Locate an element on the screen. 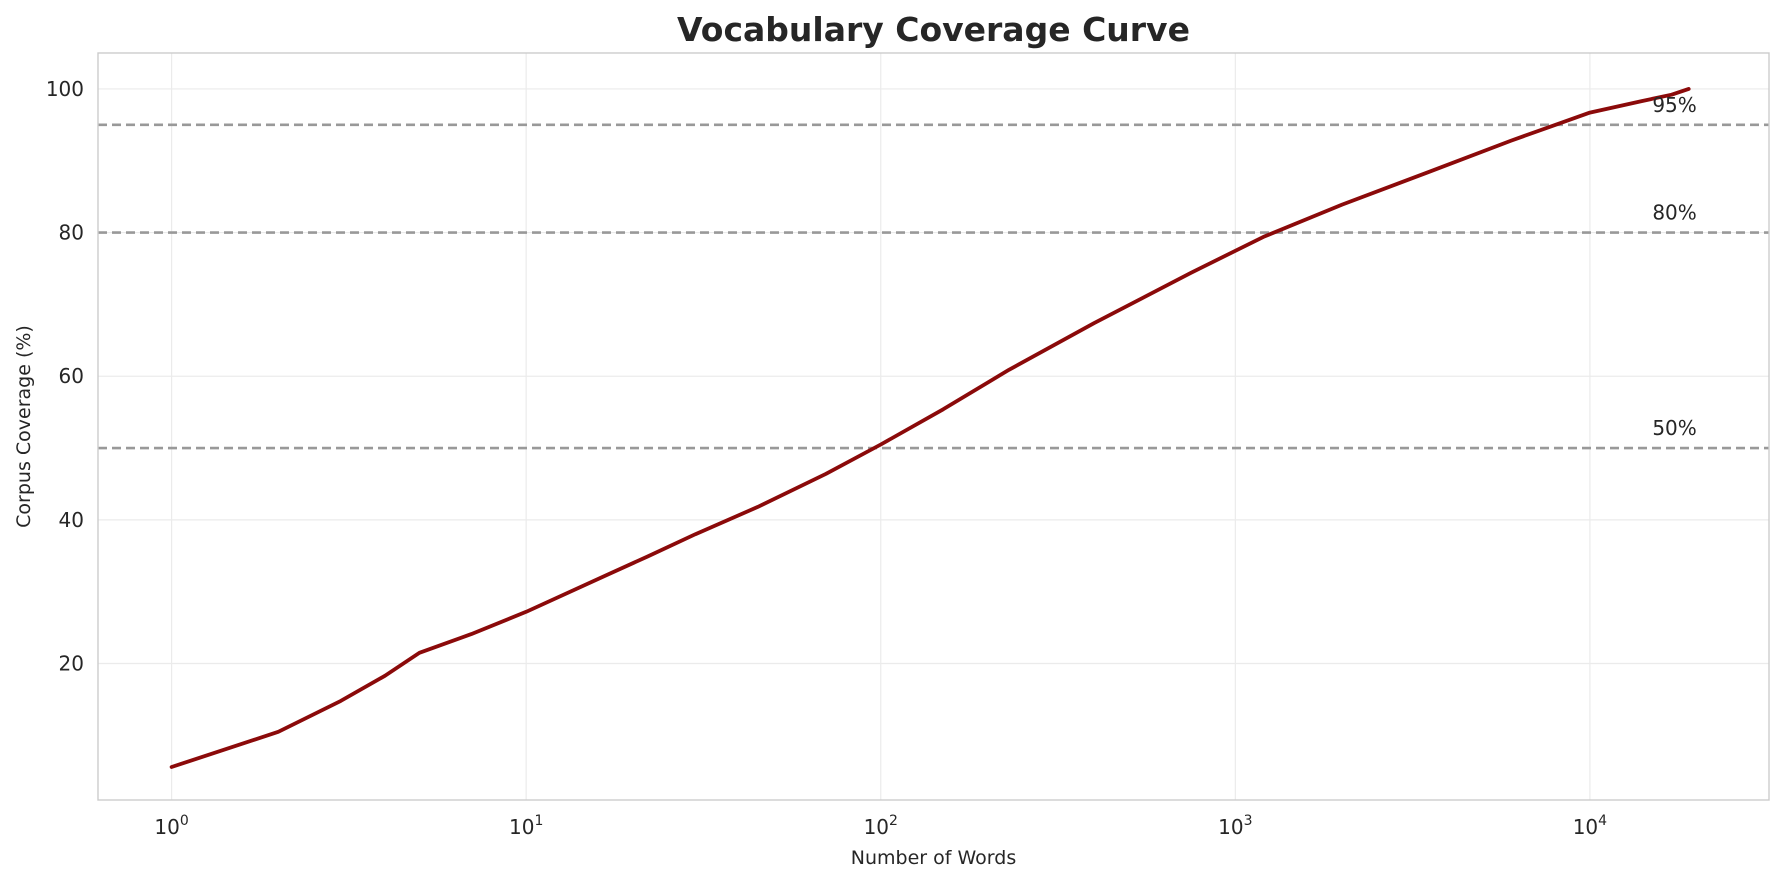 This screenshot has width=1784, height=883. reference-label: 80% is located at coordinates (1674, 213).